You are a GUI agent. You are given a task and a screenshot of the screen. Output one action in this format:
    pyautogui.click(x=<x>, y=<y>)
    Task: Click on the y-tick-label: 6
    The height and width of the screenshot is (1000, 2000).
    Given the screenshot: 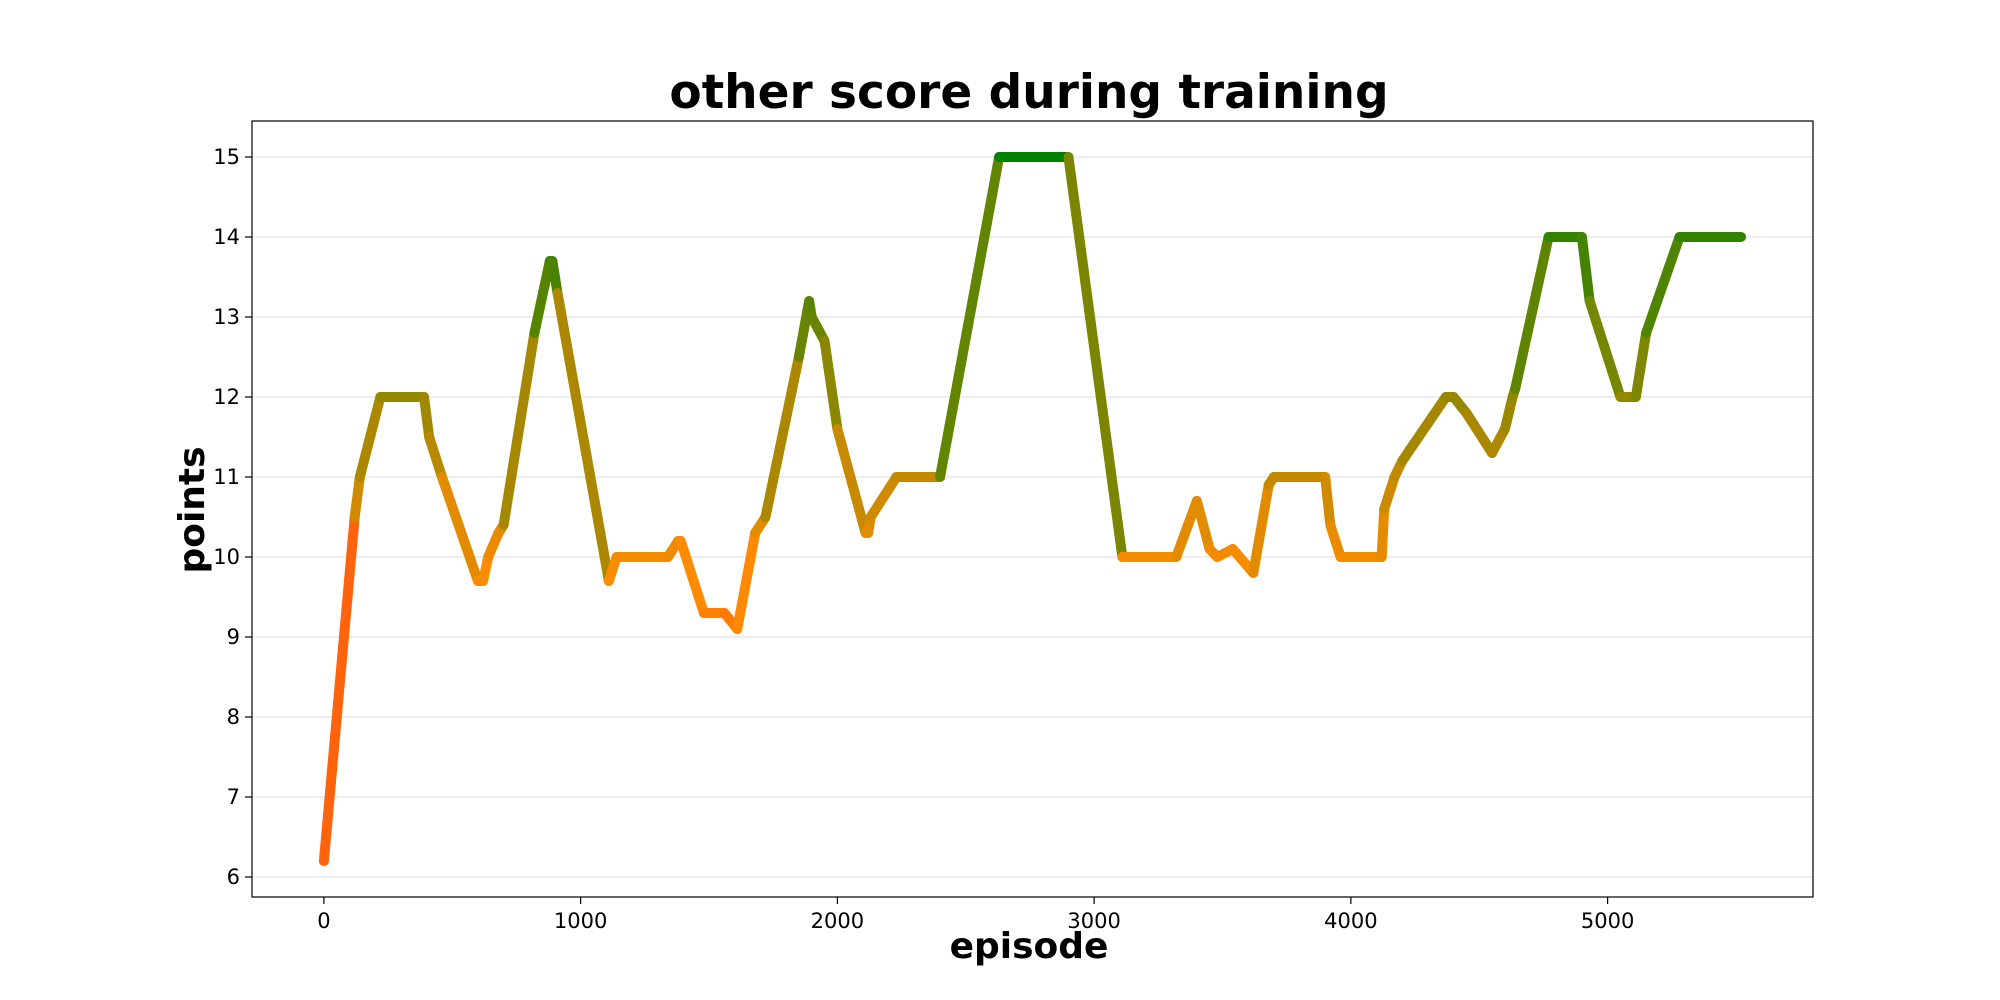 What is the action you would take?
    pyautogui.click(x=233, y=877)
    